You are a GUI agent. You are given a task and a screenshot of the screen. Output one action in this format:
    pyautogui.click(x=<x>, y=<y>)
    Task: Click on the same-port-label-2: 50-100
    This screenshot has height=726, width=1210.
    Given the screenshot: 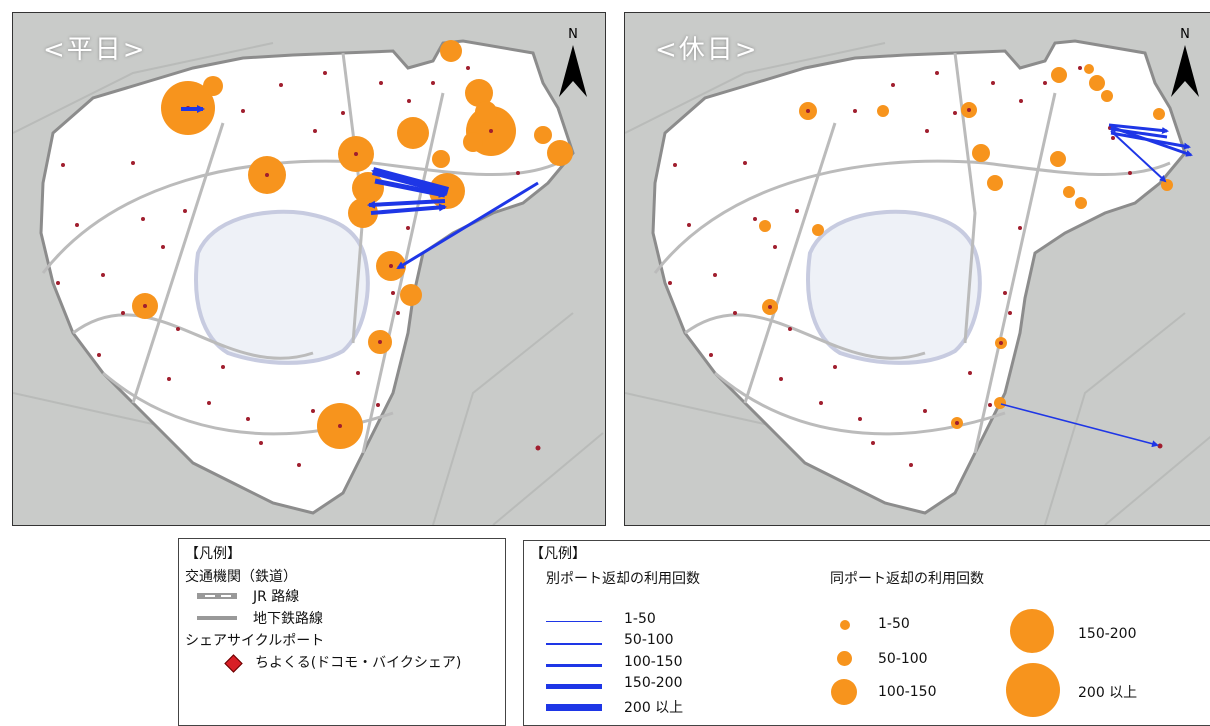 What is the action you would take?
    pyautogui.click(x=903, y=659)
    